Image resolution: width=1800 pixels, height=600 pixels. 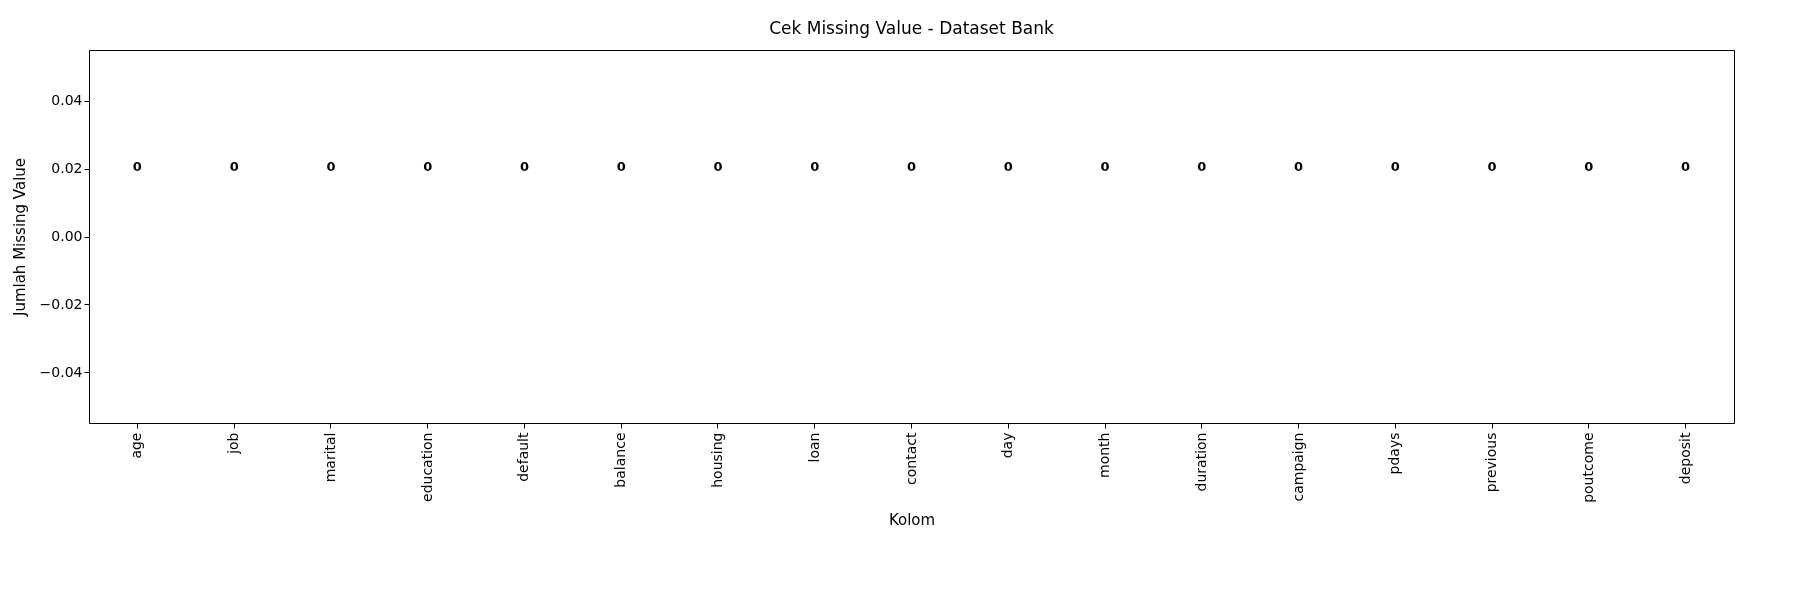 I want to click on y-tick-label: −0.04, so click(x=61, y=371).